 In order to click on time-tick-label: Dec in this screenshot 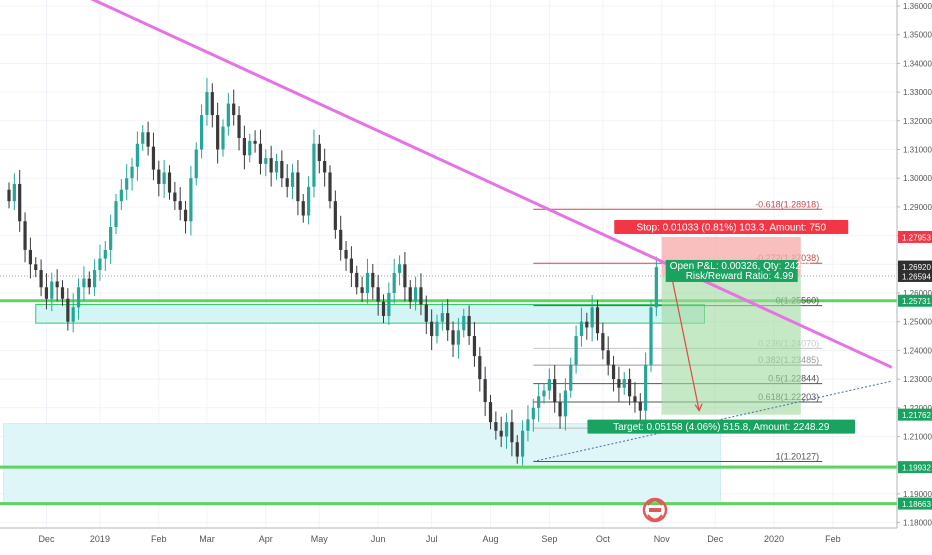, I will do `click(715, 539)`.